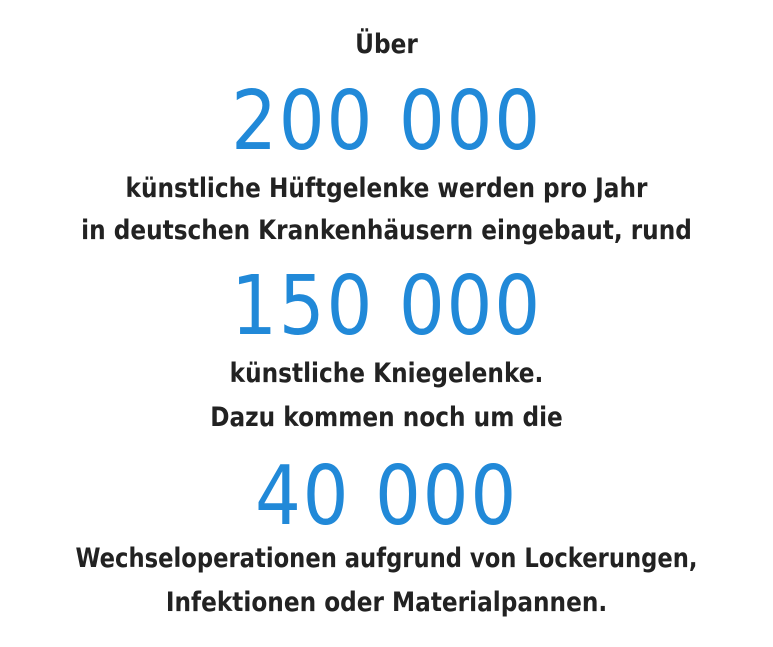 The width and height of the screenshot is (773, 647). Describe the element at coordinates (386, 306) in the screenshot. I see `knee-implant-count: 150 000` at that location.